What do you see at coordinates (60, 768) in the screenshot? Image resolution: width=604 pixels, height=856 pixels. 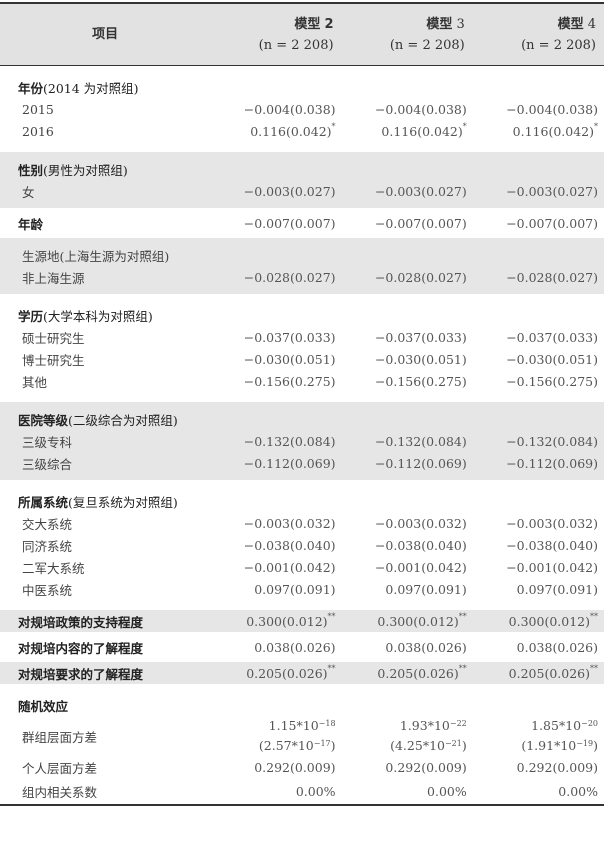 I see `row-label: 个人层面方差` at bounding box center [60, 768].